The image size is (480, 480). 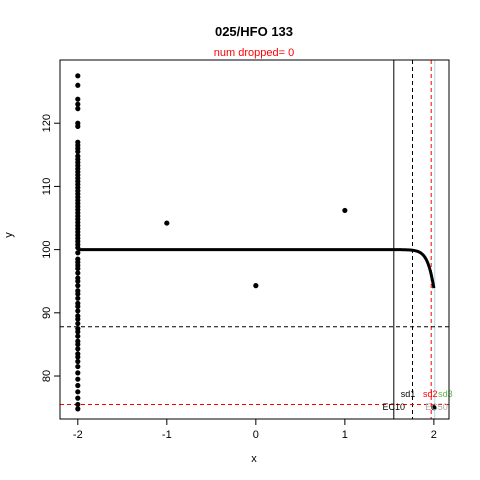 What do you see at coordinates (254, 53) in the screenshot?
I see `chart-subtitle: num dropped= 0` at bounding box center [254, 53].